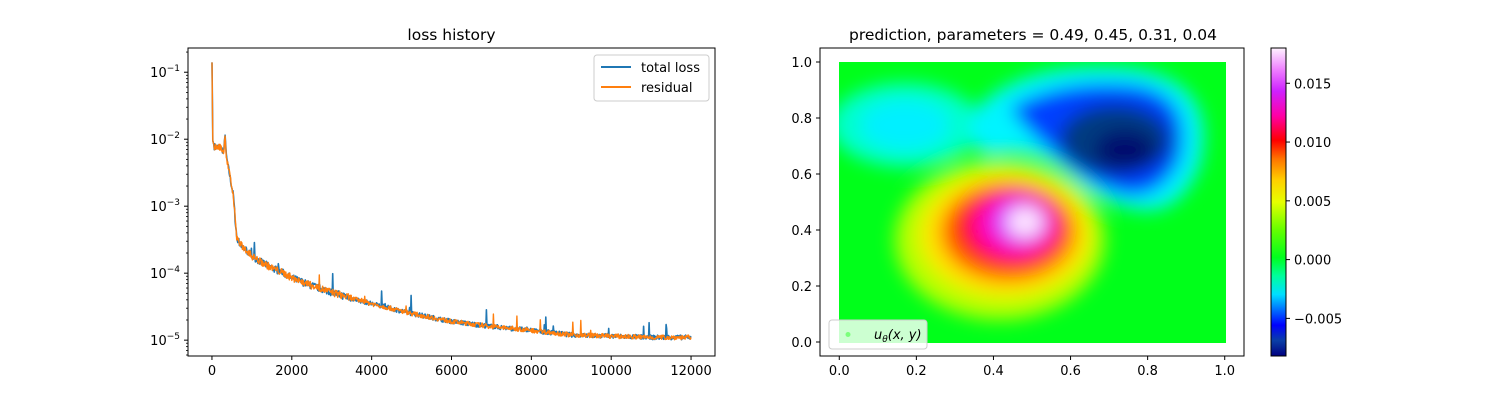 This screenshot has width=1500, height=400. I want to click on prediction-x-tick-label: 0.2, so click(916, 371).